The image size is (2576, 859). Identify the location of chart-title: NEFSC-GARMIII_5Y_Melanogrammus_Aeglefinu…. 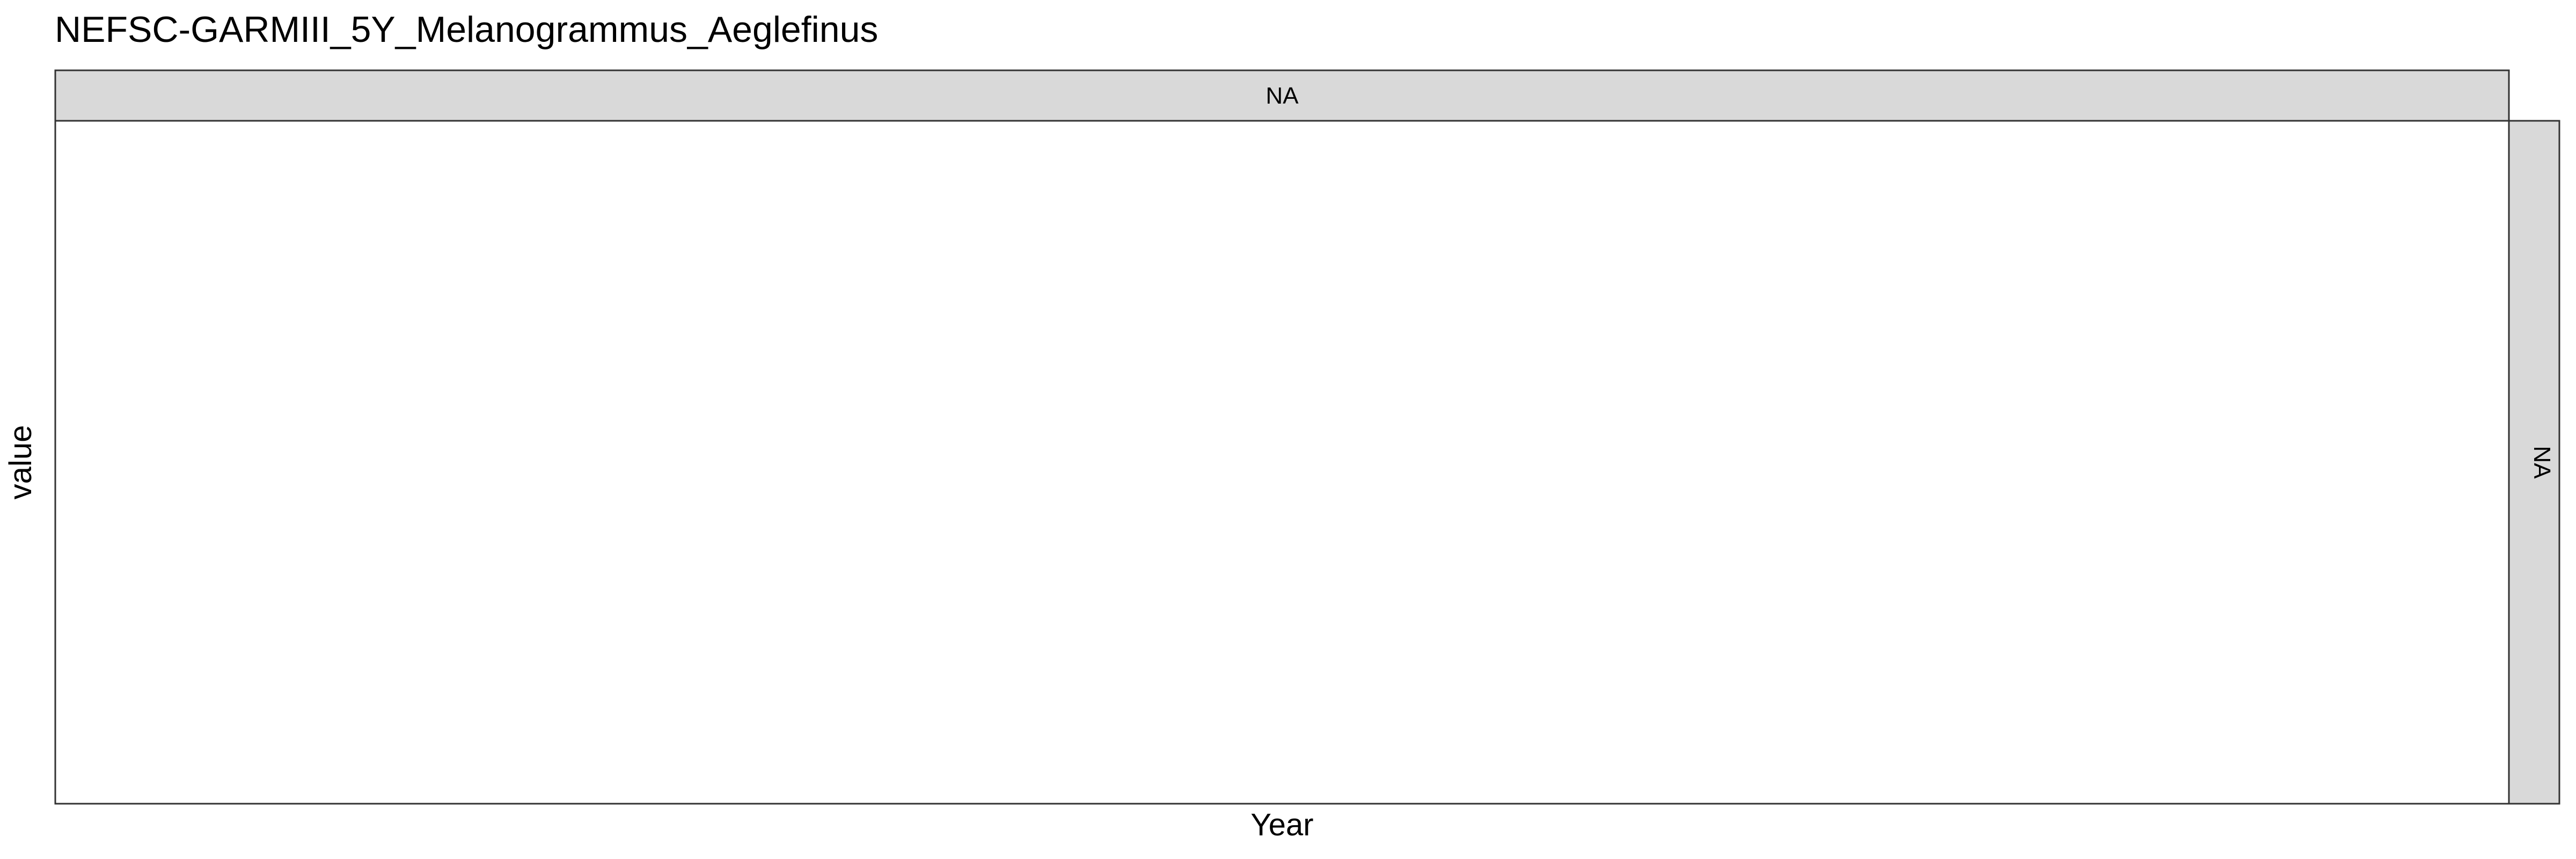
(466, 29).